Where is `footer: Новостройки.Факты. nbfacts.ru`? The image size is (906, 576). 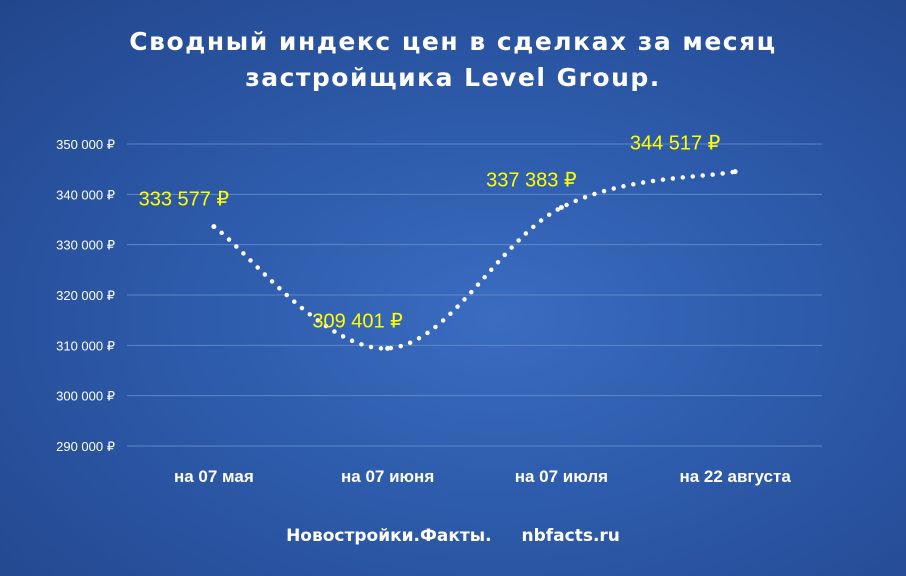 footer: Новостройки.Факты. nbfacts.ru is located at coordinates (453, 536).